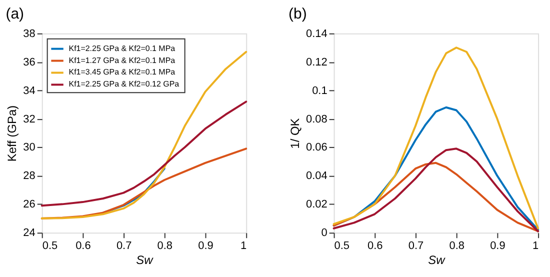 This screenshot has width=550, height=277. What do you see at coordinates (122, 48) in the screenshot?
I see `legend-label: Kf1=2.25 GPa & Kf2=0.1 MPa` at bounding box center [122, 48].